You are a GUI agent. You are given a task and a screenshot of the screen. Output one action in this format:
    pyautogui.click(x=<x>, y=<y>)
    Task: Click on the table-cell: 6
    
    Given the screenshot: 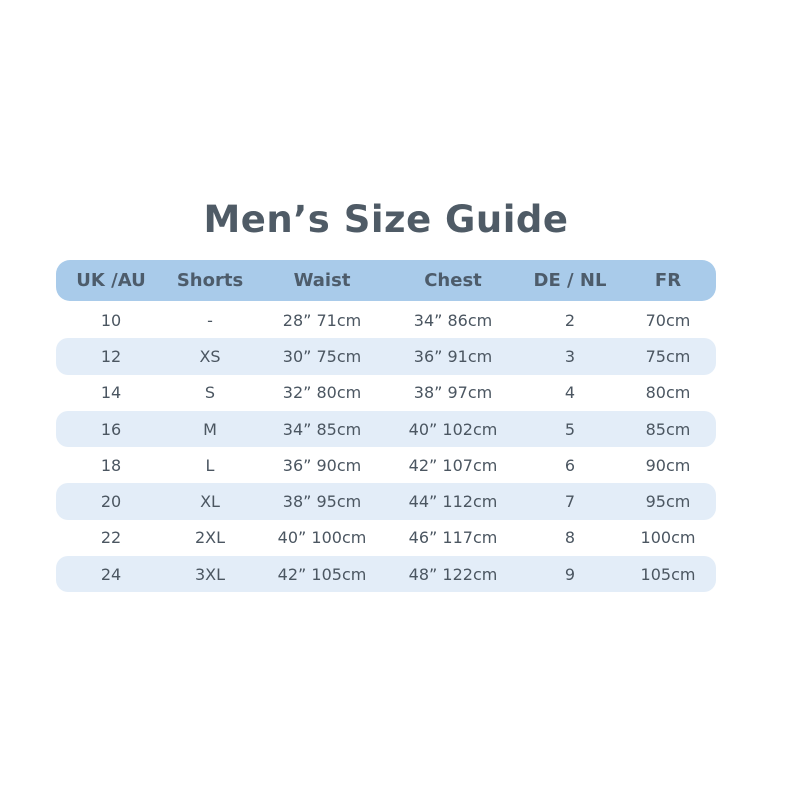 What is the action you would take?
    pyautogui.click(x=570, y=465)
    